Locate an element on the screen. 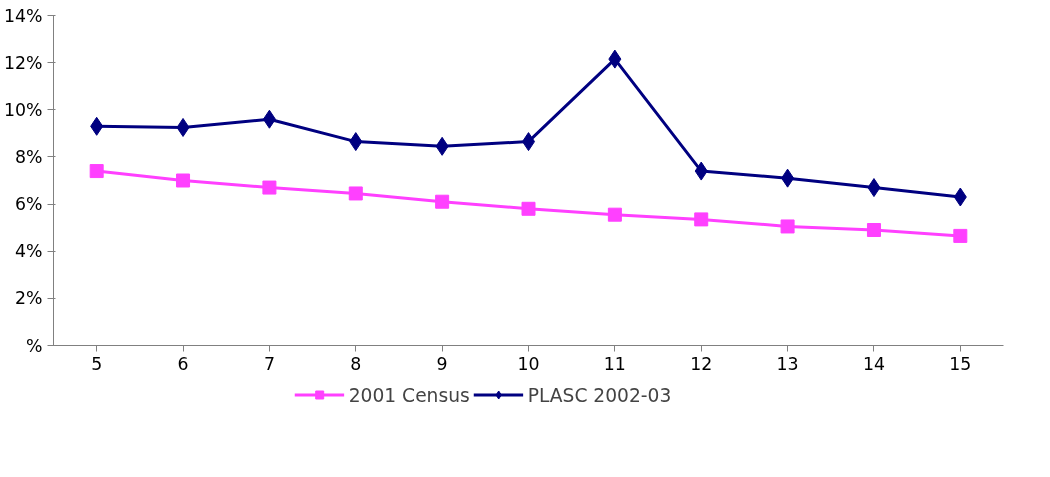  x-tick-label: 13 is located at coordinates (787, 363).